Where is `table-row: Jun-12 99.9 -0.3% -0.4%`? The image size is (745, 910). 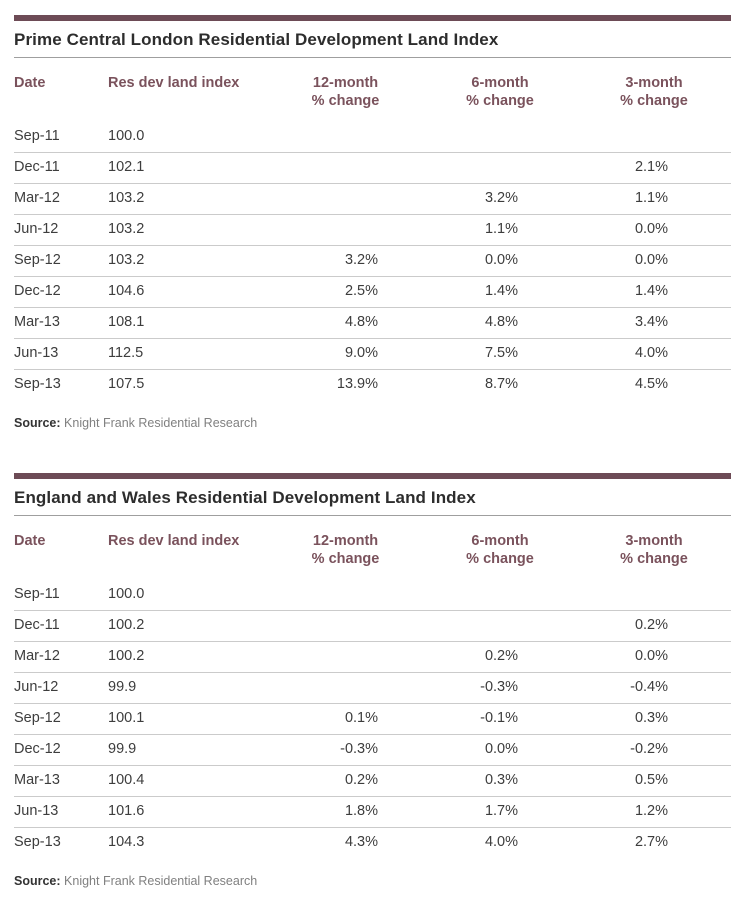
table-row: Jun-12 99.9 -0.3% -0.4% is located at coordinates (372, 688).